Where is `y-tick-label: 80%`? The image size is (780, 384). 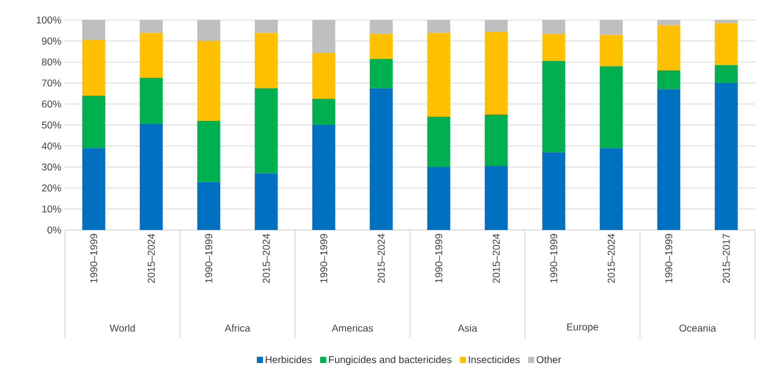
y-tick-label: 80% is located at coordinates (52, 62).